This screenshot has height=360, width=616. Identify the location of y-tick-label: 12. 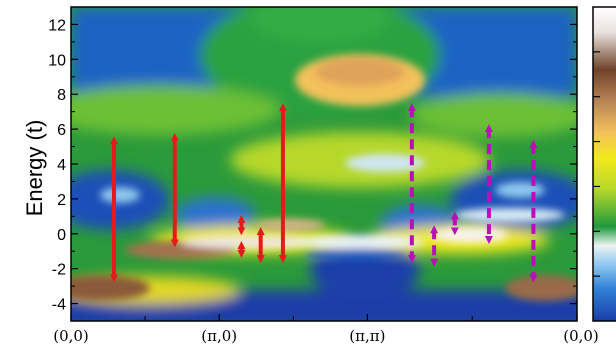
(57, 25).